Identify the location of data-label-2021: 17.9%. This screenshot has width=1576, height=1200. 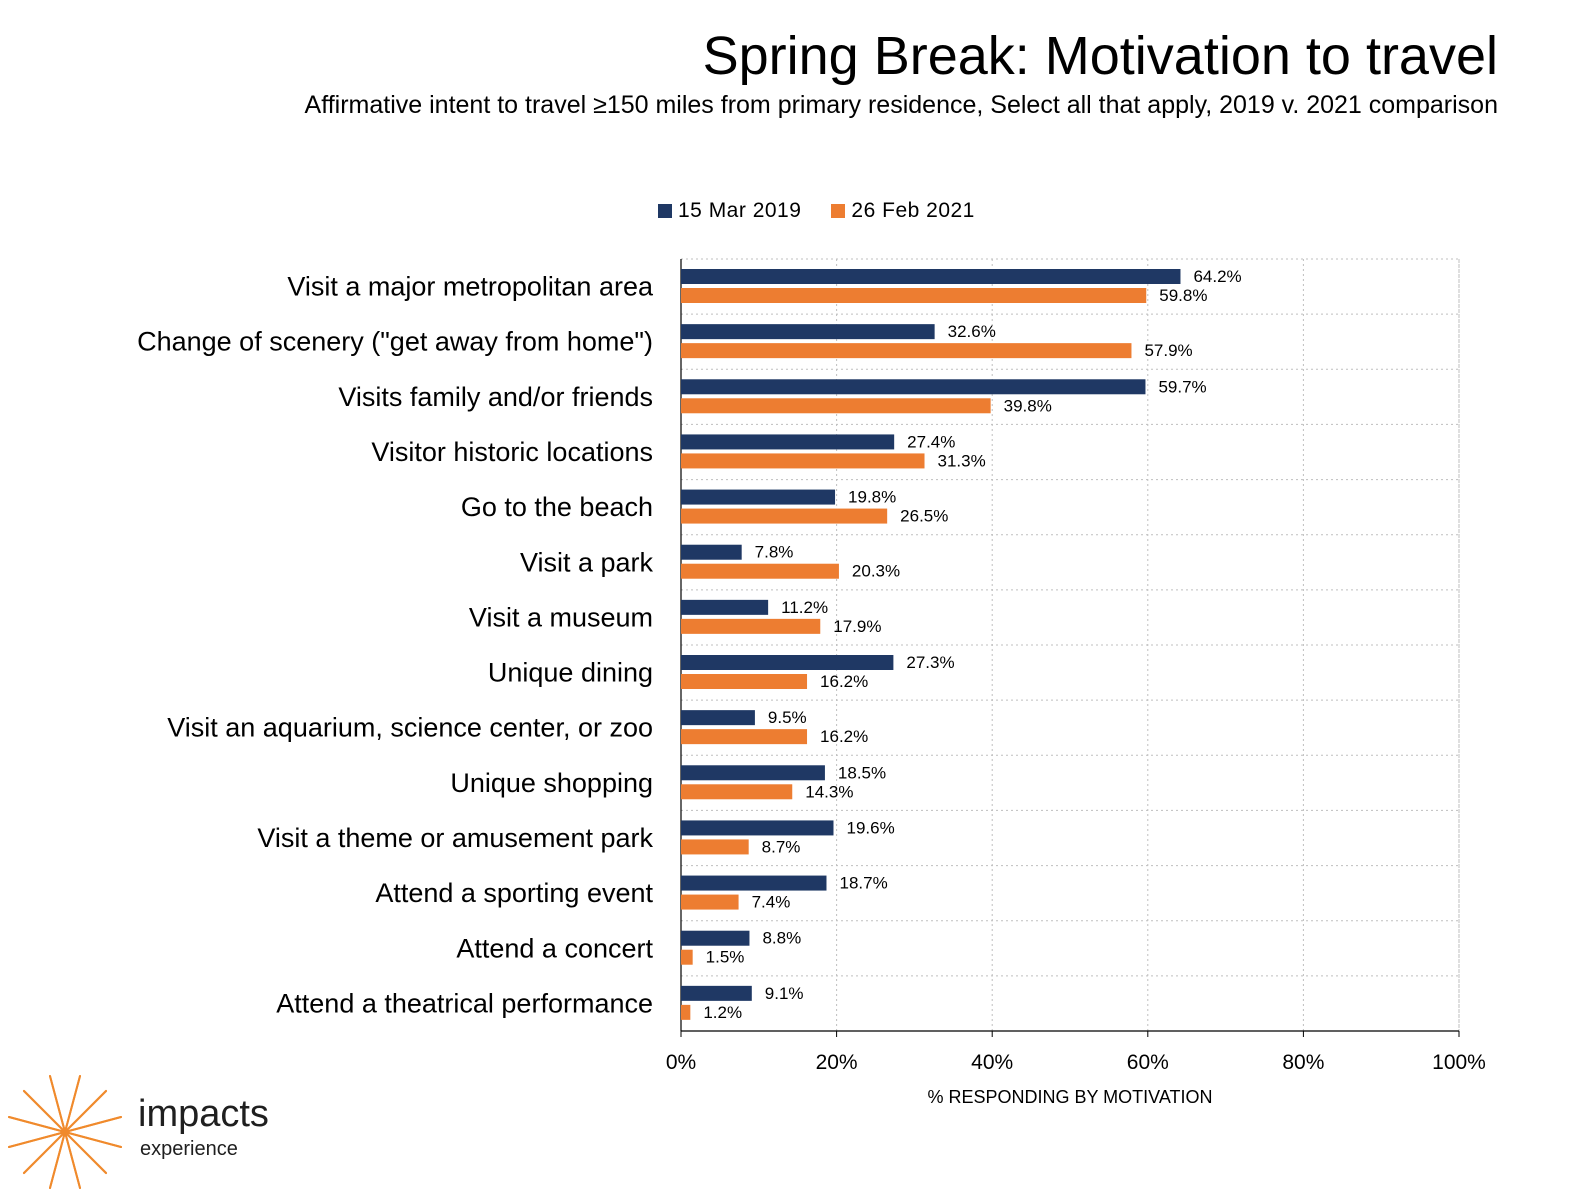
(857, 626).